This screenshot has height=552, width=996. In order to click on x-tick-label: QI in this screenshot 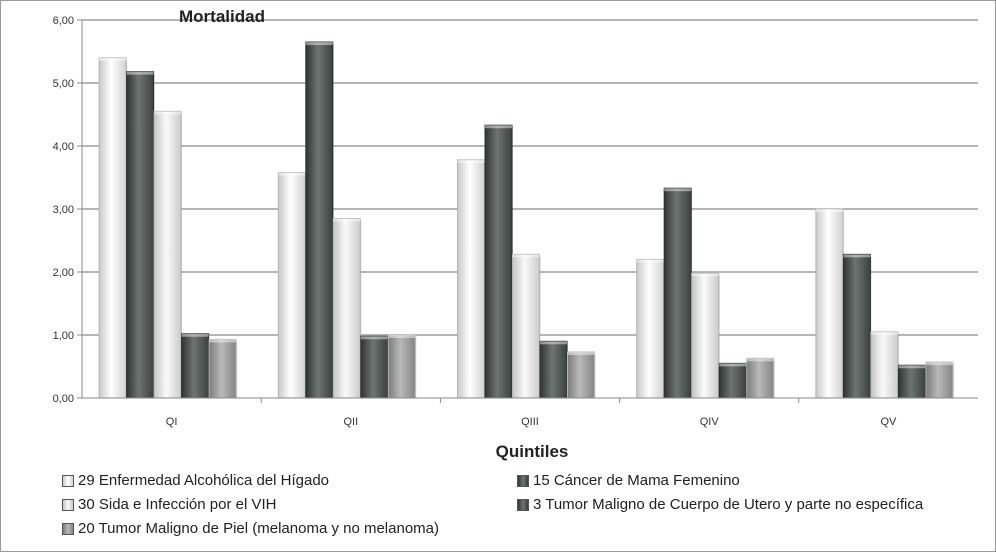, I will do `click(172, 422)`.